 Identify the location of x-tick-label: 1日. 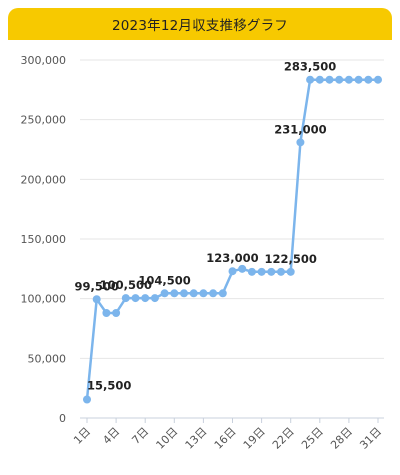
(82, 436).